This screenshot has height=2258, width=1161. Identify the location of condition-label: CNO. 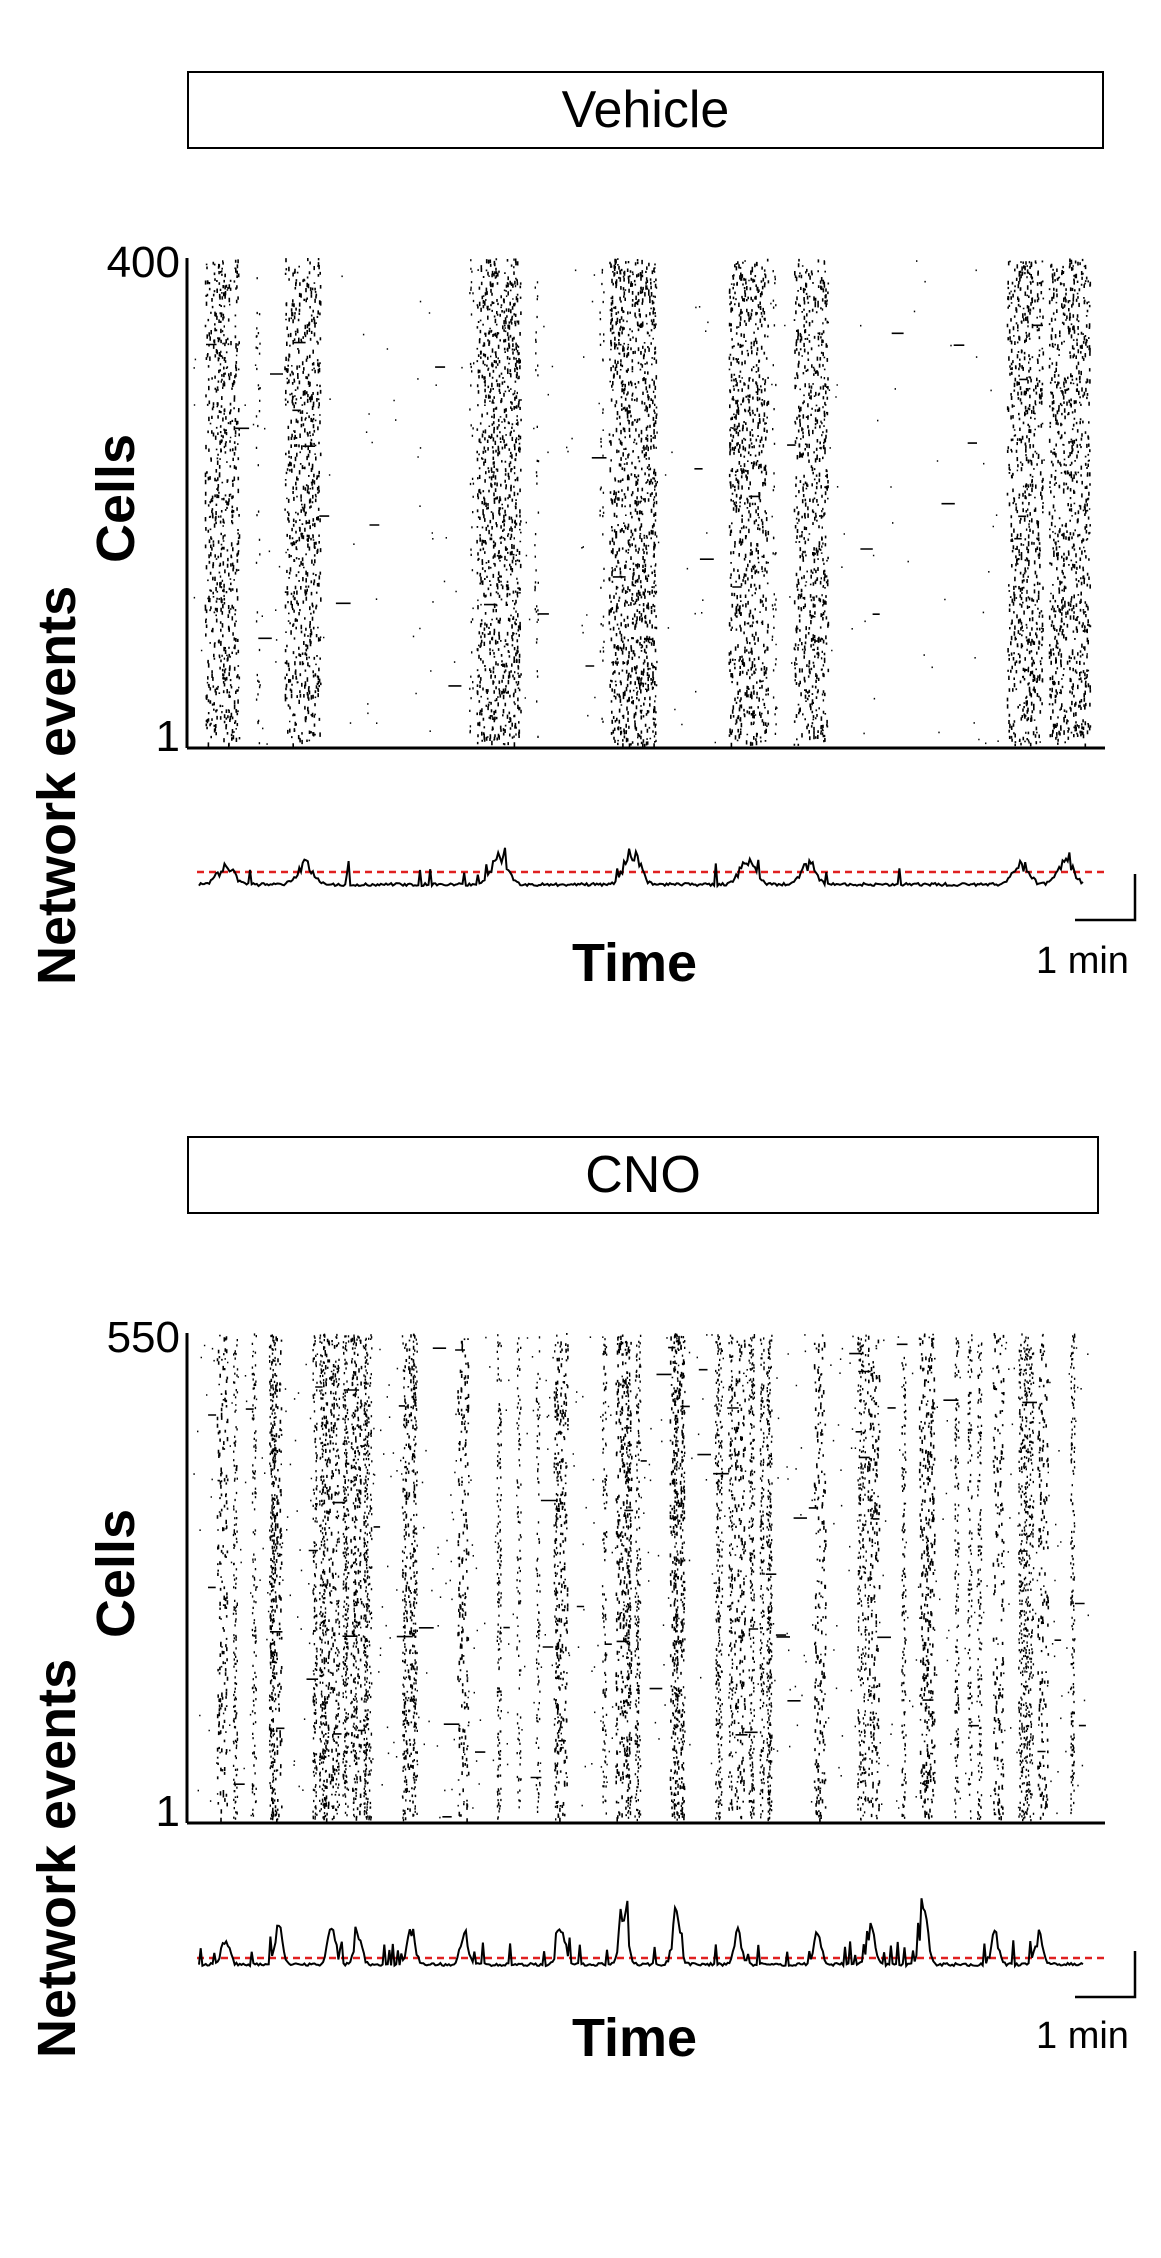
(643, 1175).